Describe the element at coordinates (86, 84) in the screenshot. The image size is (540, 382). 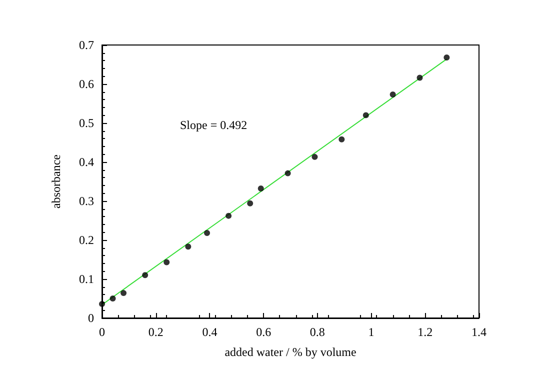
I see `y-tick-label: 0.6` at that location.